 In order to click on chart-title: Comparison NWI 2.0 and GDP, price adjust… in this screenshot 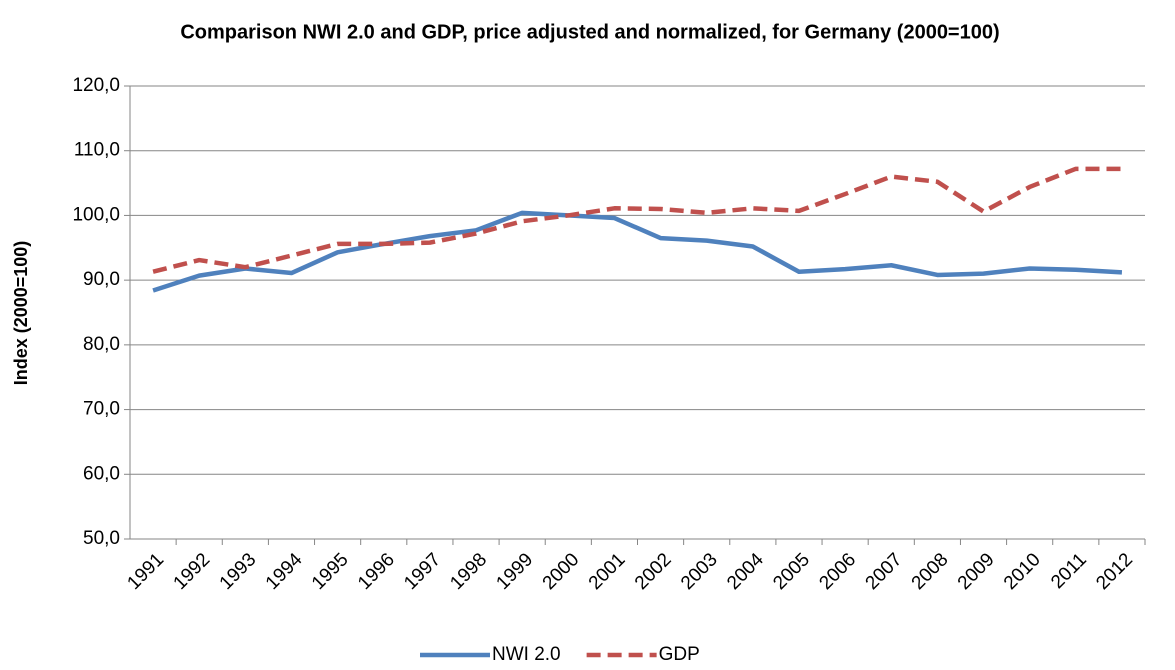, I will do `click(589, 32)`.